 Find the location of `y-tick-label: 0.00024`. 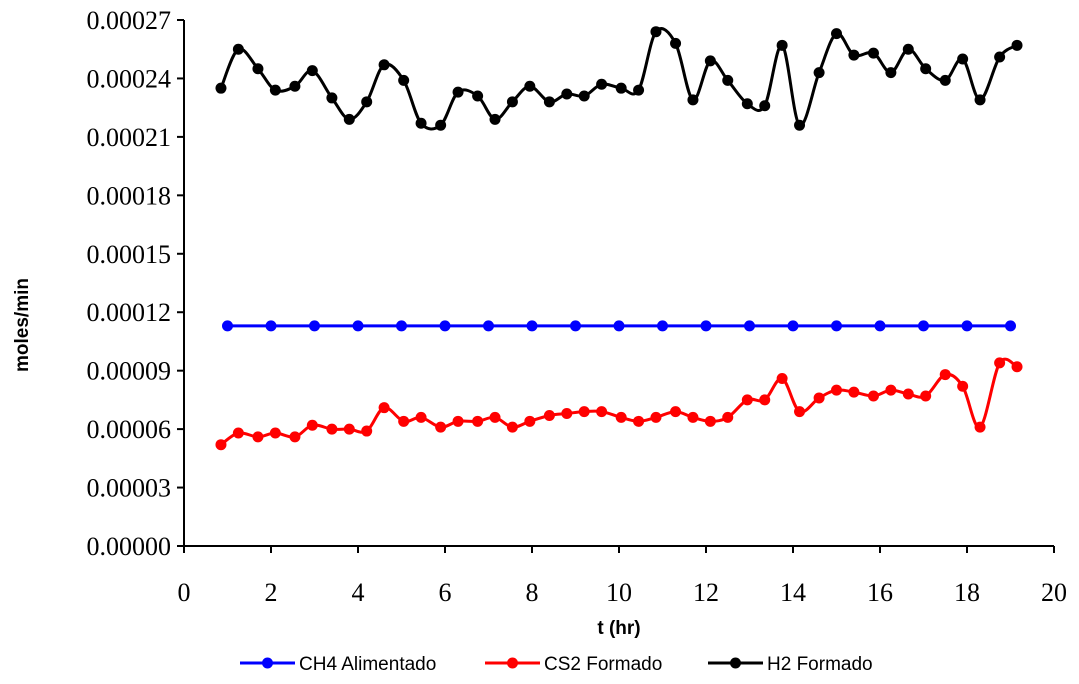

y-tick-label: 0.00024 is located at coordinates (129, 78).